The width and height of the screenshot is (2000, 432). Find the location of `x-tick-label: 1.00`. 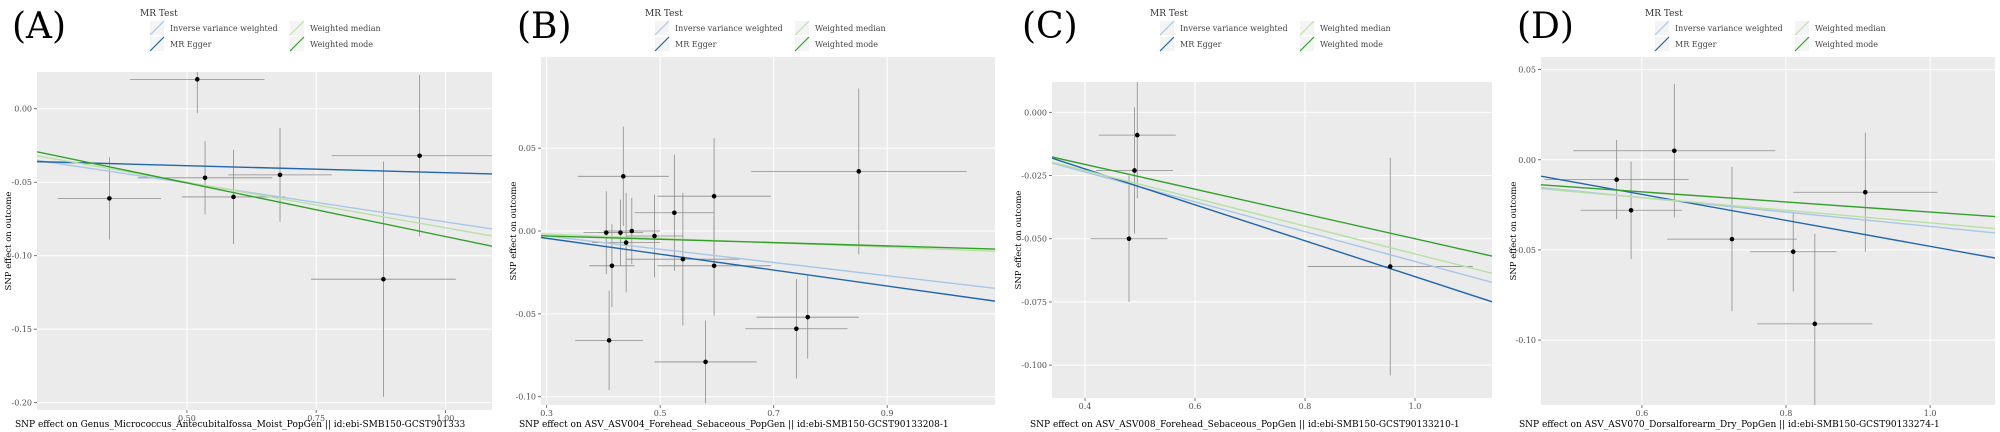

x-tick-label: 1.00 is located at coordinates (446, 418).